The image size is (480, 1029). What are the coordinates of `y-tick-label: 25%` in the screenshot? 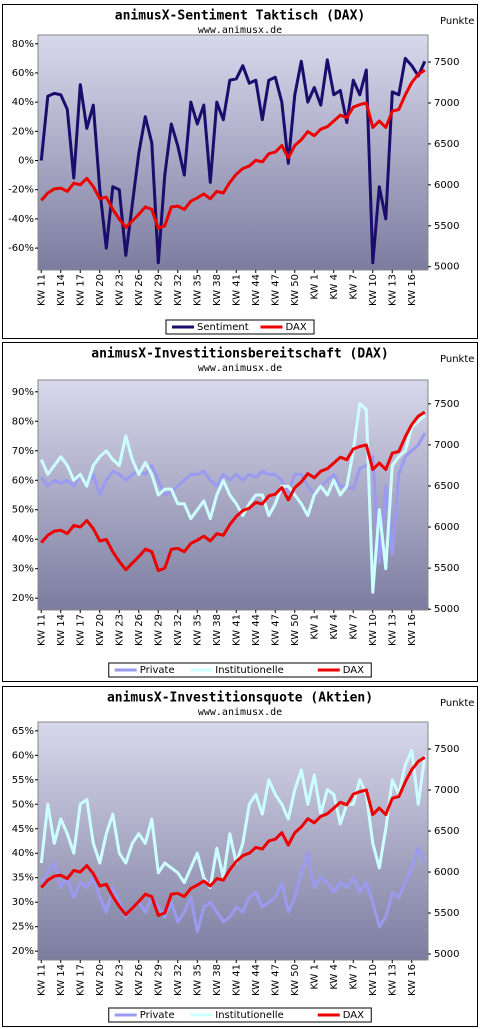 It's located at (23, 927).